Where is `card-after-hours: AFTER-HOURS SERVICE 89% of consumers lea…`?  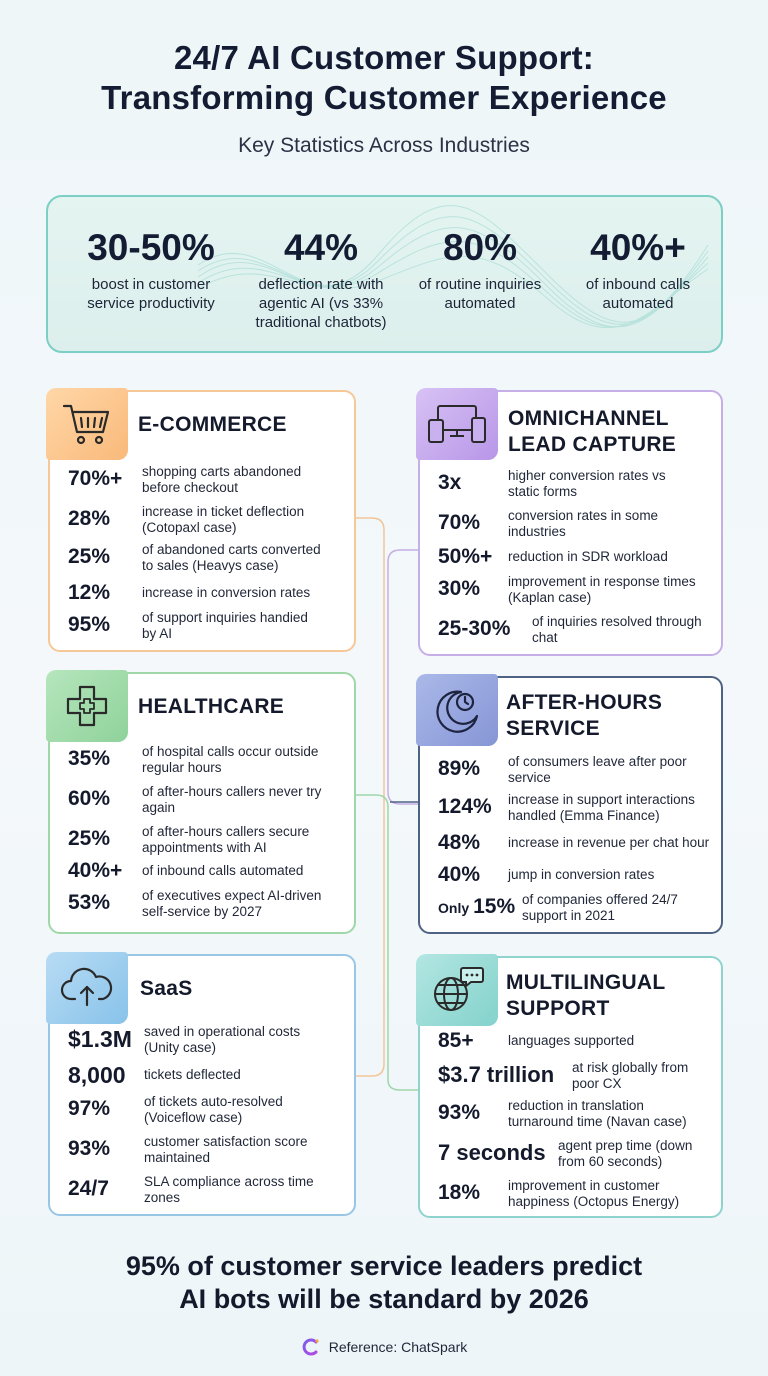 card-after-hours: AFTER-HOURS SERVICE 89% of consumers lea… is located at coordinates (569, 804).